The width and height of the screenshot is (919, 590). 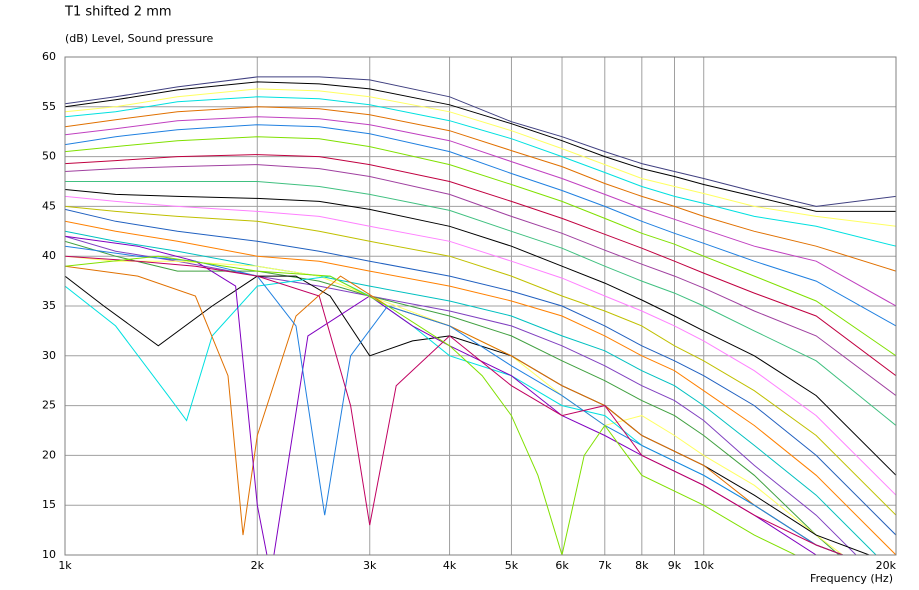 What do you see at coordinates (139, 38) in the screenshot?
I see `chart-subtitle: (dB) Level, Sound pressure` at bounding box center [139, 38].